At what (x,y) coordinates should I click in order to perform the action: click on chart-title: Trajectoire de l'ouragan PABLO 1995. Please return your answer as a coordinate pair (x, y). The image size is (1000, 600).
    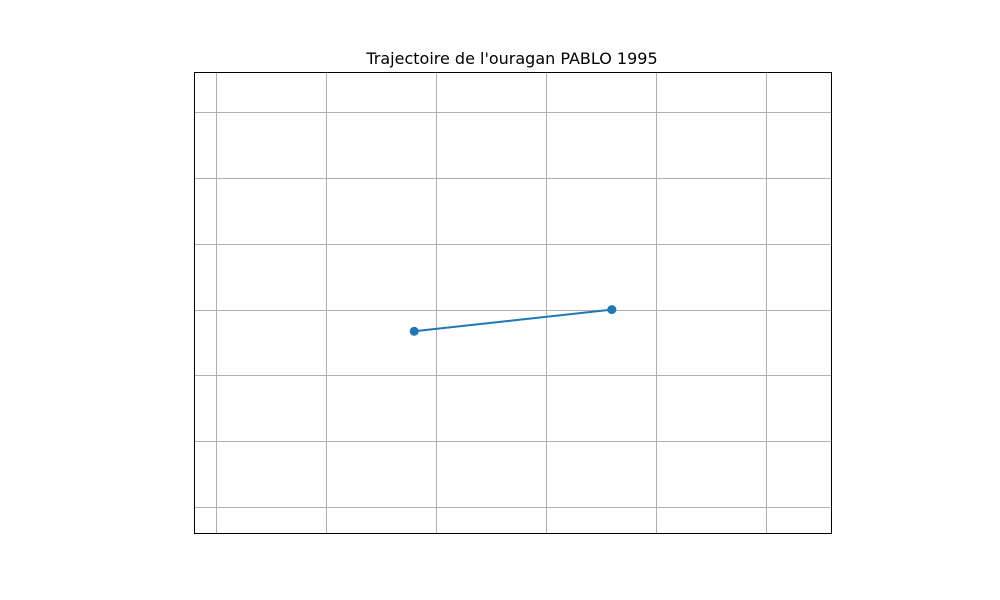
    Looking at the image, I should click on (511, 58).